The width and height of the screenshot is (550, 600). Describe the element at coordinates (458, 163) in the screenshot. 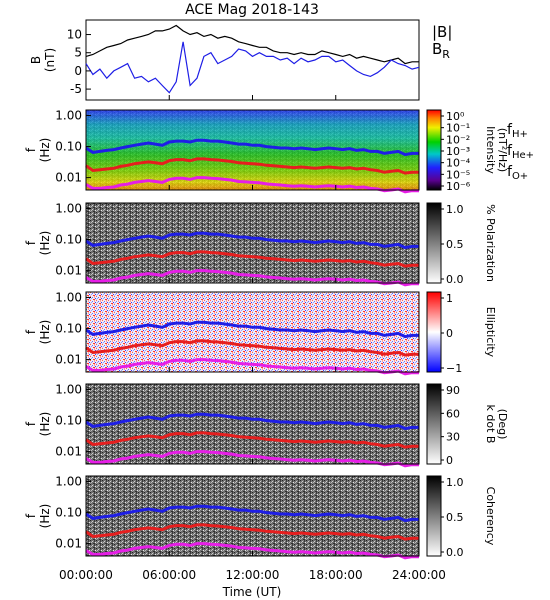

I see `colorbar-tick-label: 10⁻⁴` at that location.